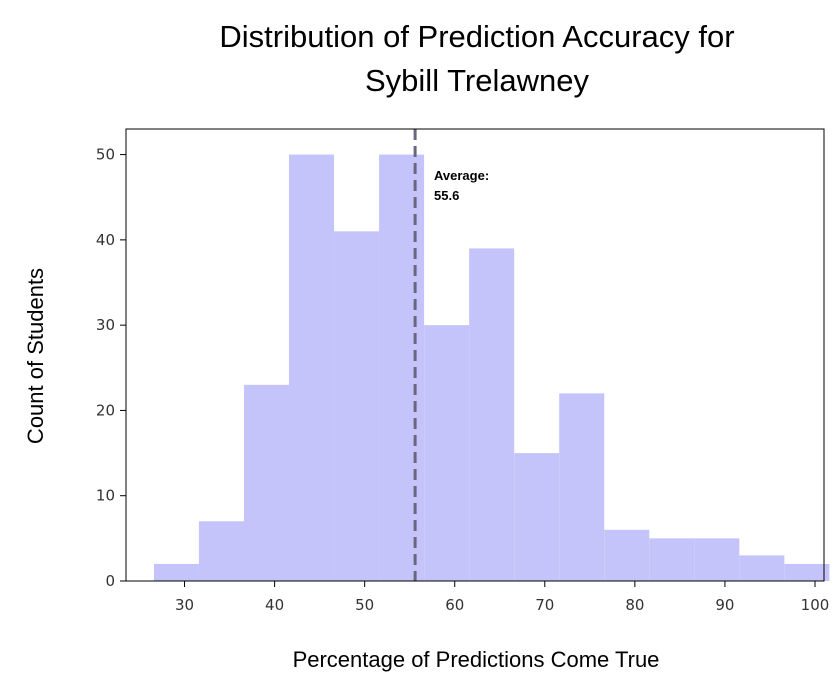 The height and width of the screenshot is (690, 840). I want to click on y-axis-label: Count of Students, so click(35, 356).